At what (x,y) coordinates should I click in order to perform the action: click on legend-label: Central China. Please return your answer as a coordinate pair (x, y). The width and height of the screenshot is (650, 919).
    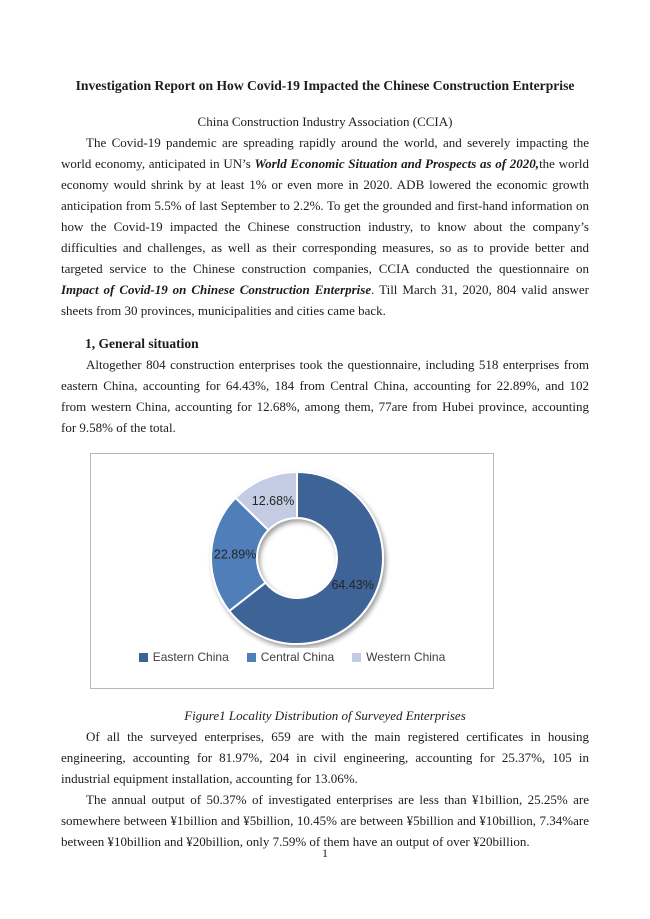
    Looking at the image, I should click on (297, 657).